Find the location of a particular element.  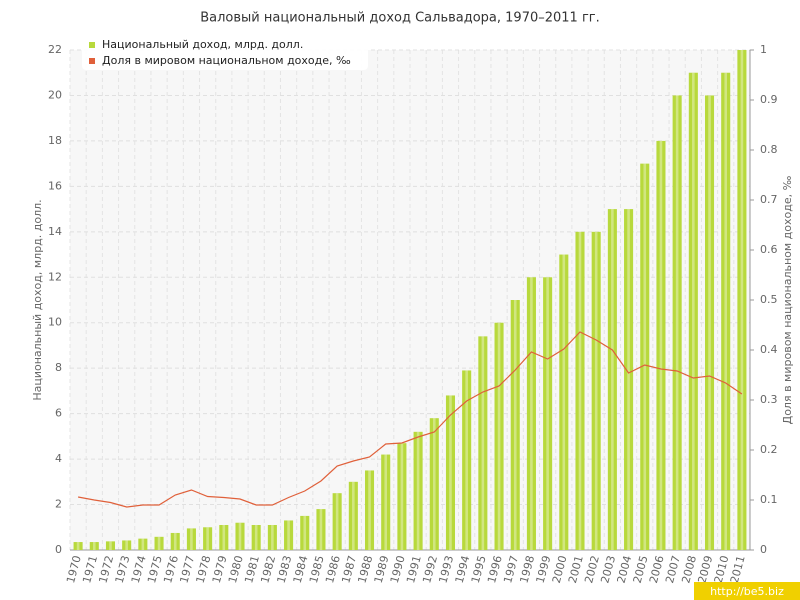

legend-box is located at coordinates (225, 53).